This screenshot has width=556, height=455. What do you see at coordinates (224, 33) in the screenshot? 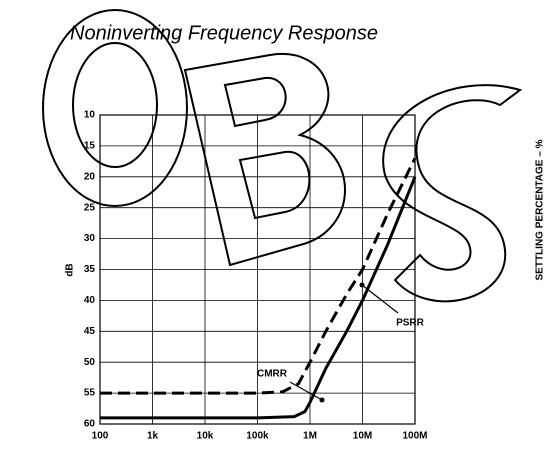
I see `chart-title: Noninverting Frequency Response` at bounding box center [224, 33].